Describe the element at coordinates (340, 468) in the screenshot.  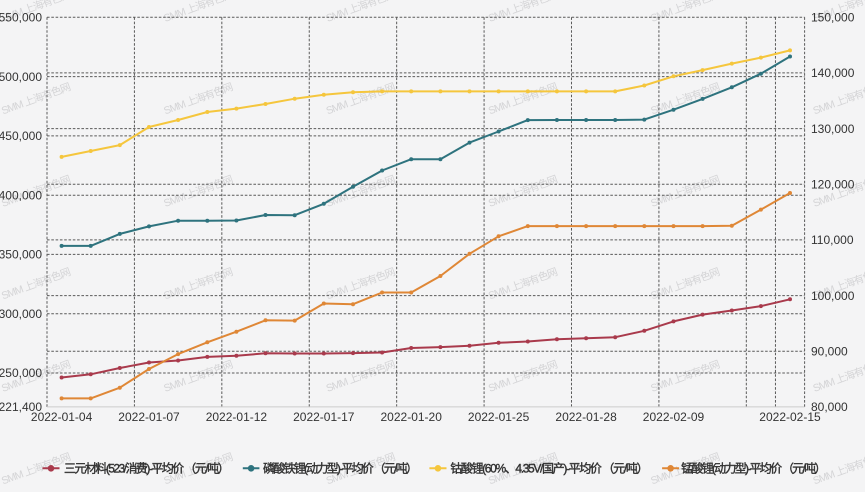
I see `svg-text: 磷酸铁锂(动力型)-平均价 （元/吨）` at that location.